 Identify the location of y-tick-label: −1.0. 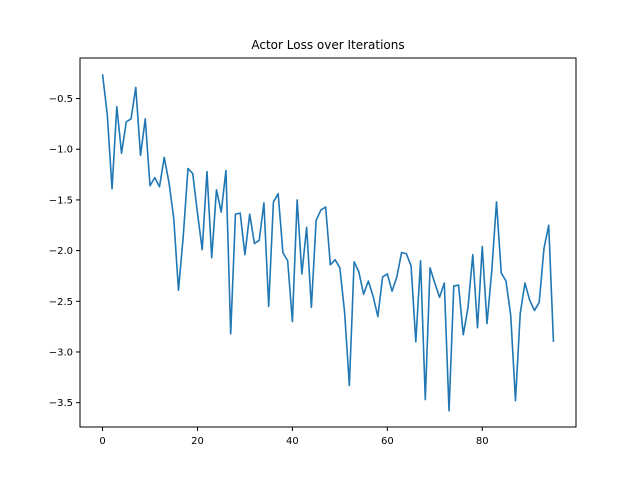
(61, 150).